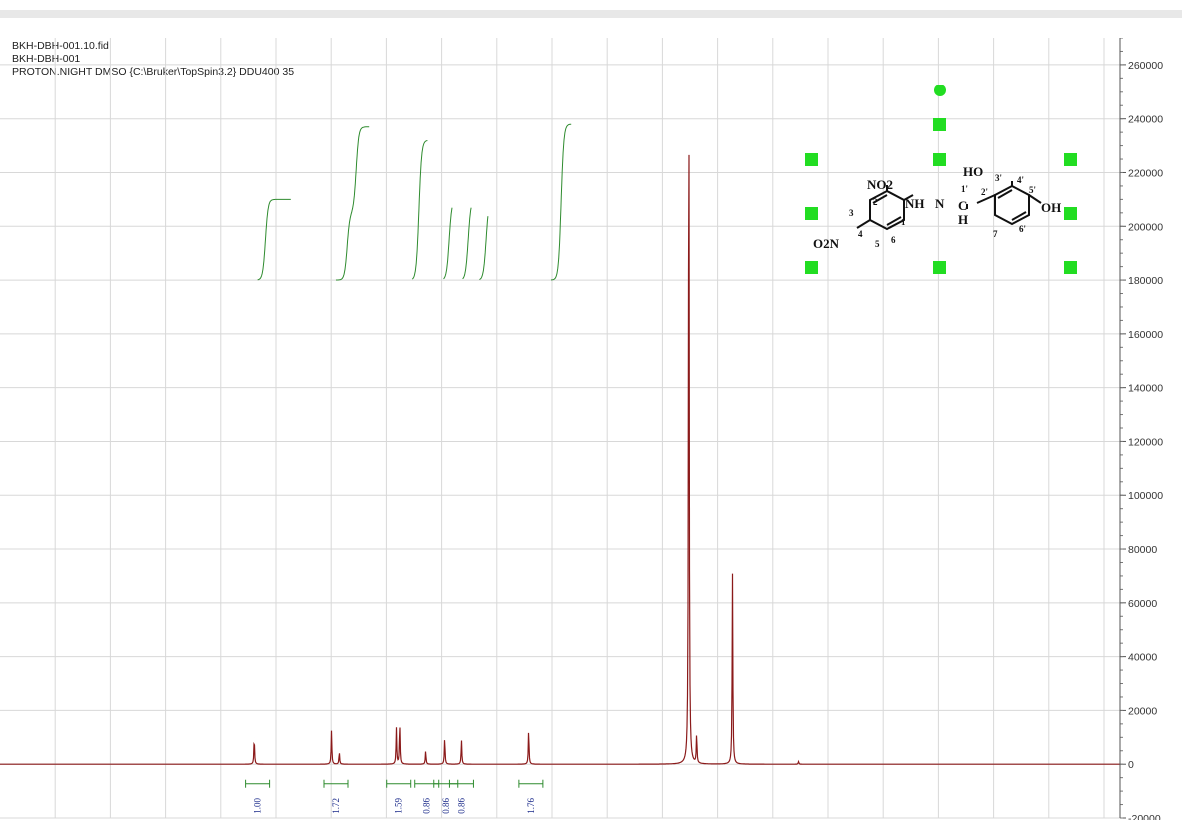 This screenshot has height=820, width=1182. I want to click on label-no2: NO2, so click(880, 184).